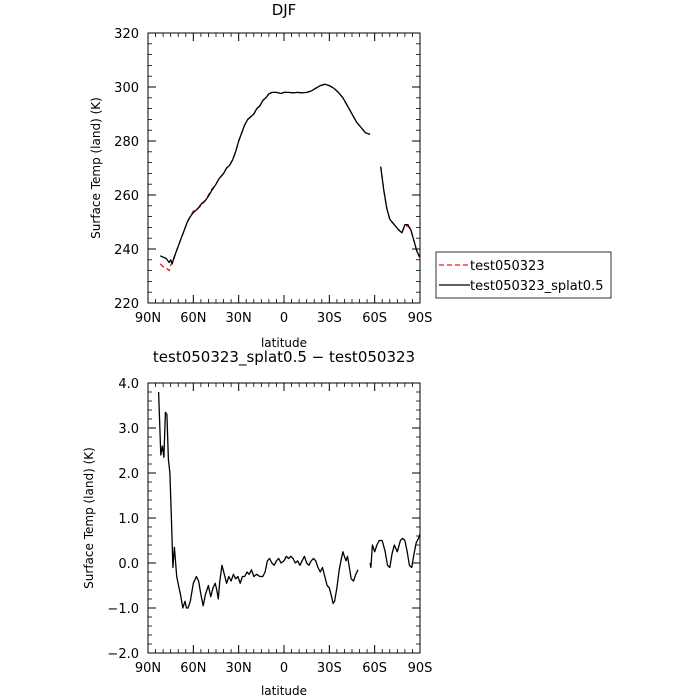 This screenshot has height=700, width=700. Describe the element at coordinates (96, 168) in the screenshot. I see `top-ylabel: Surface Temp (land) (K)` at that location.